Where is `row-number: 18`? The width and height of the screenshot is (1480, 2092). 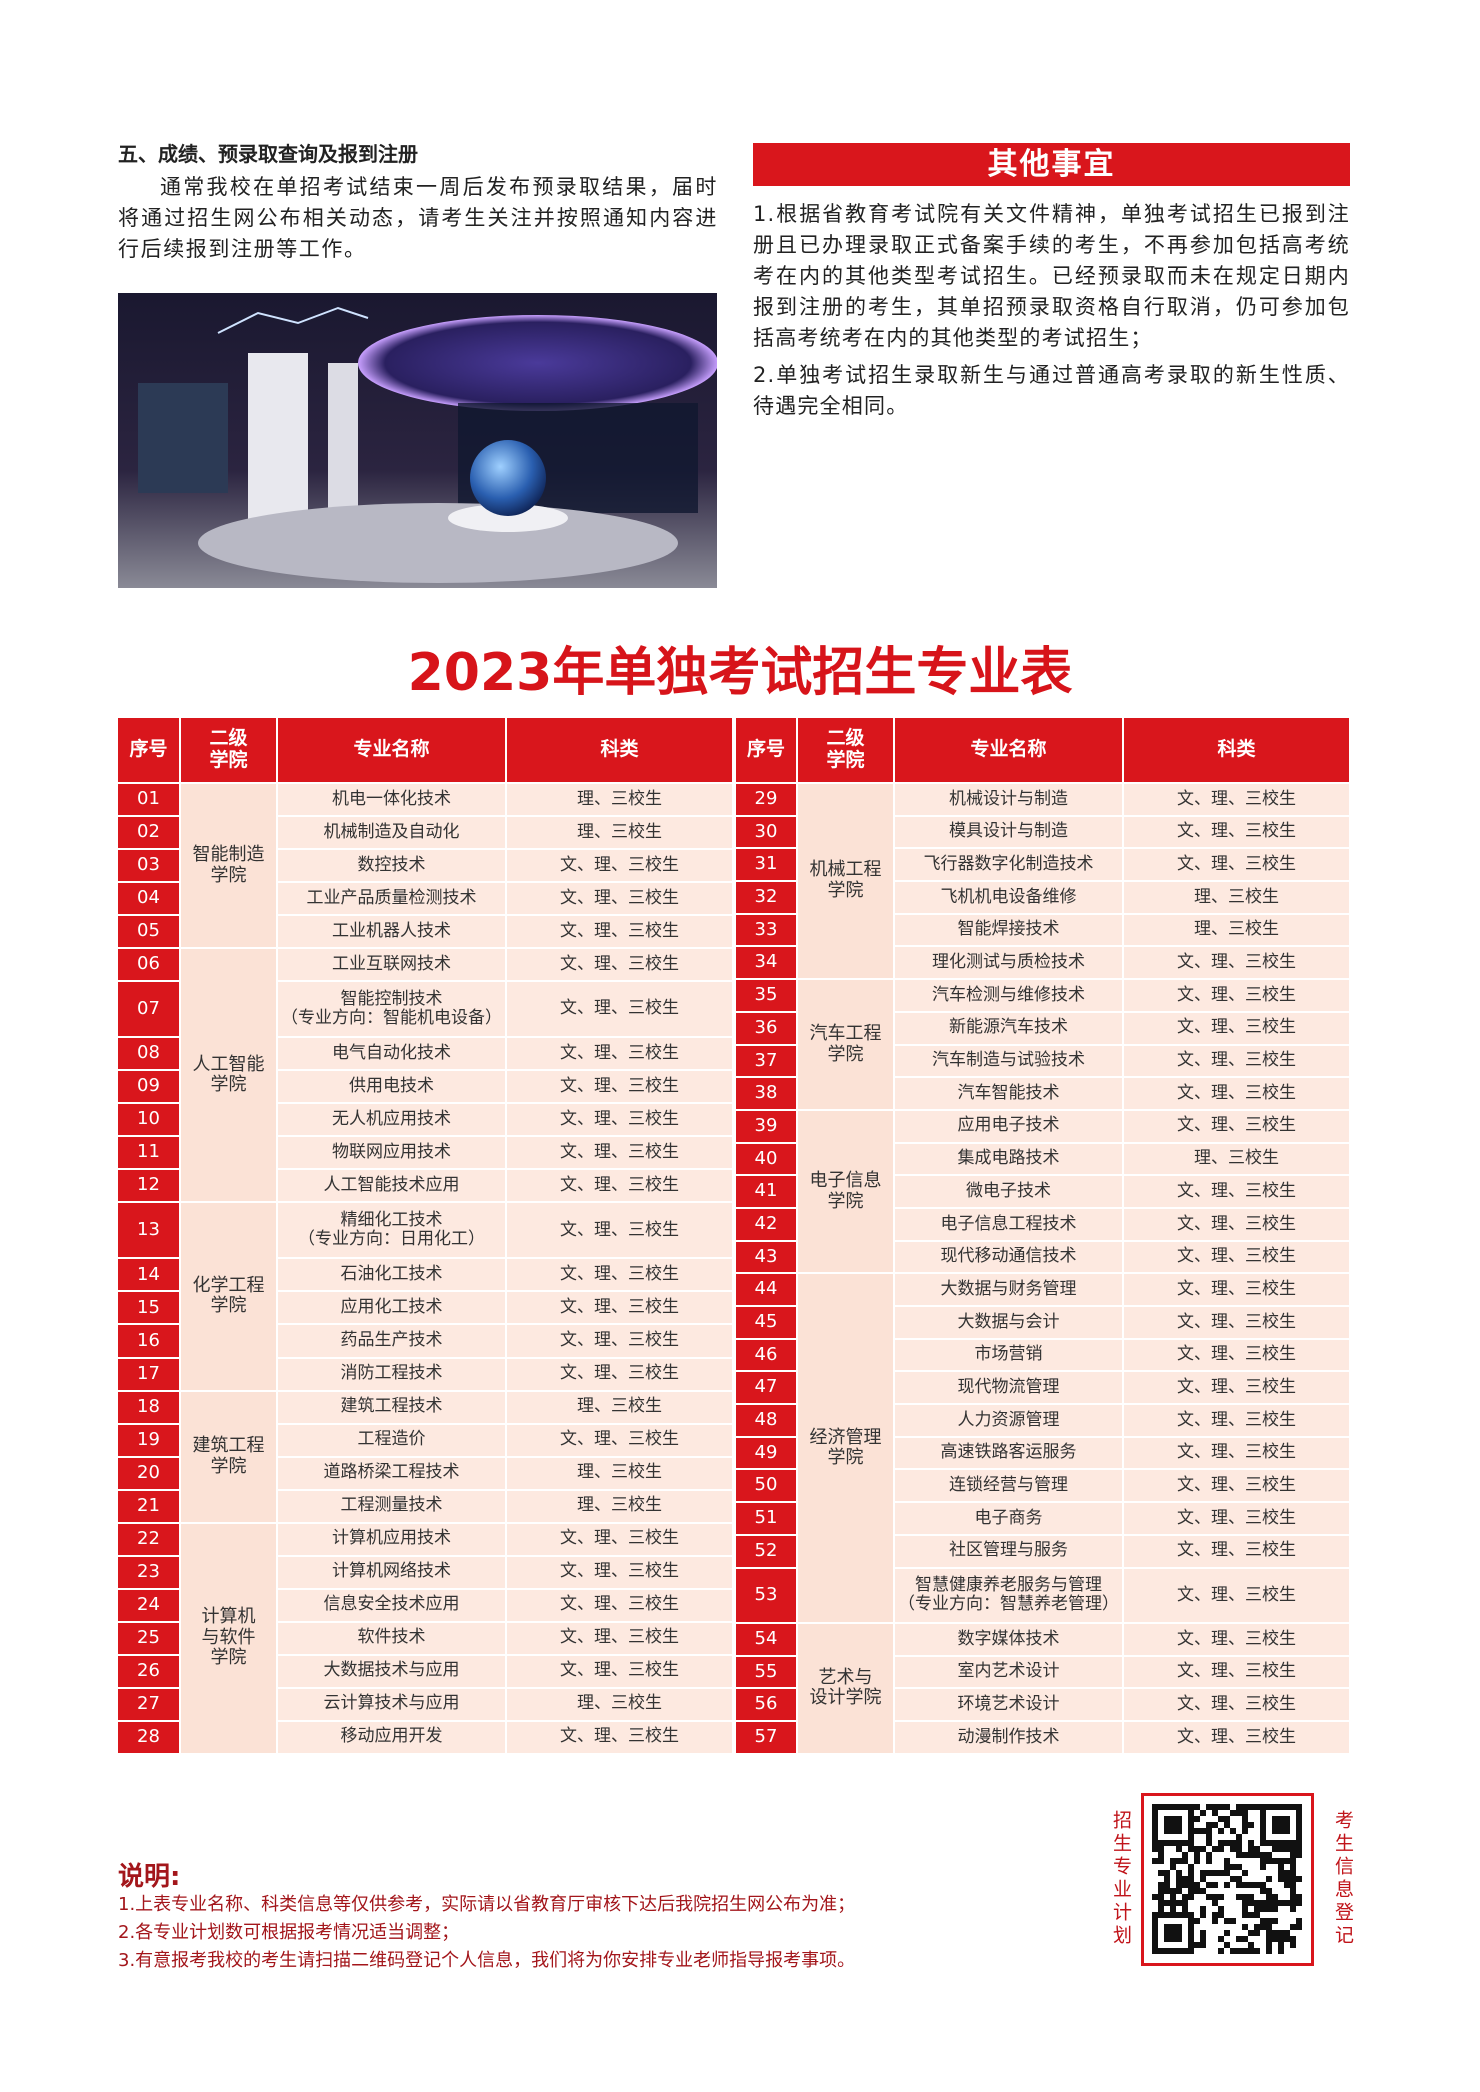
row-number: 18 is located at coordinates (148, 1407).